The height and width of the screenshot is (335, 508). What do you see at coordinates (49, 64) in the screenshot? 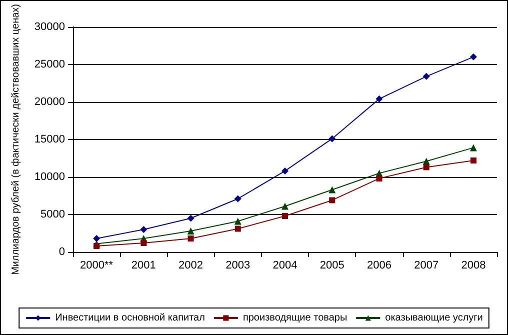
I see `y-tick-label: 25000` at bounding box center [49, 64].